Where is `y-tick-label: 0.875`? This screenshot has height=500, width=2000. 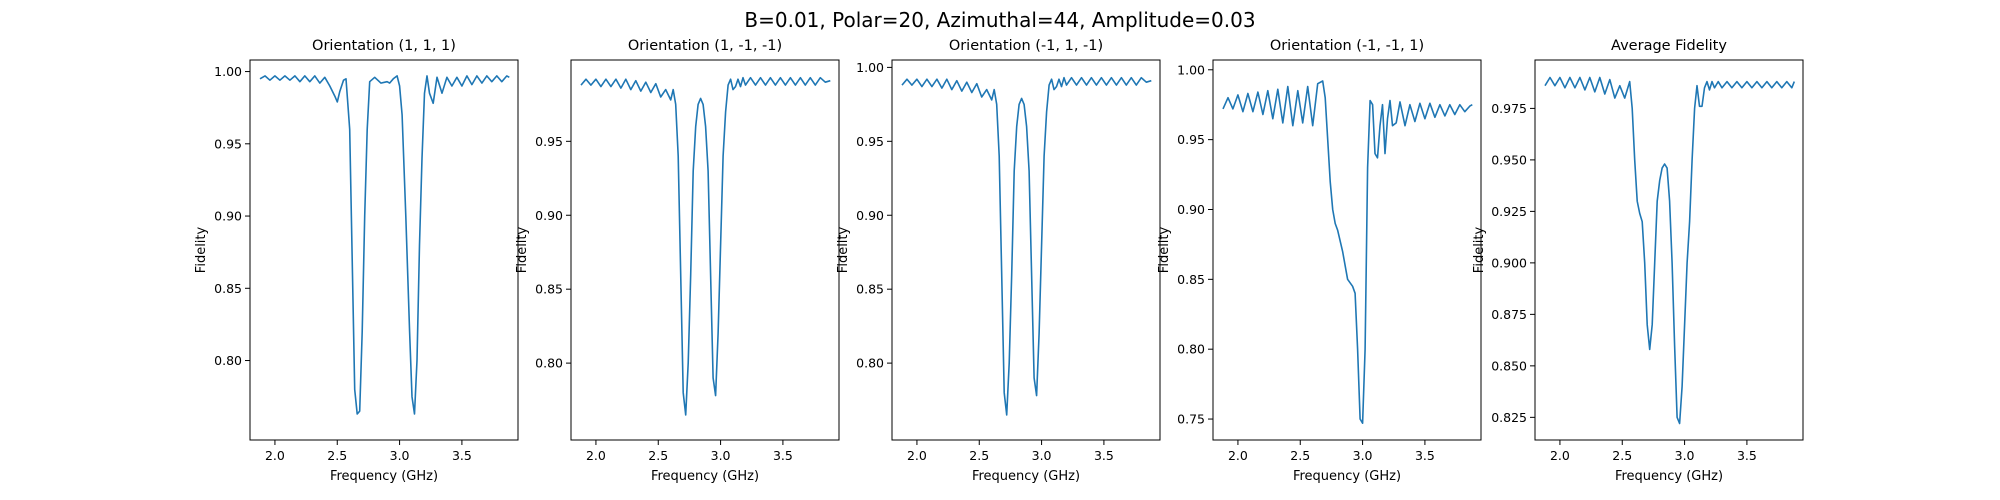
y-tick-label: 0.875 is located at coordinates (1509, 314).